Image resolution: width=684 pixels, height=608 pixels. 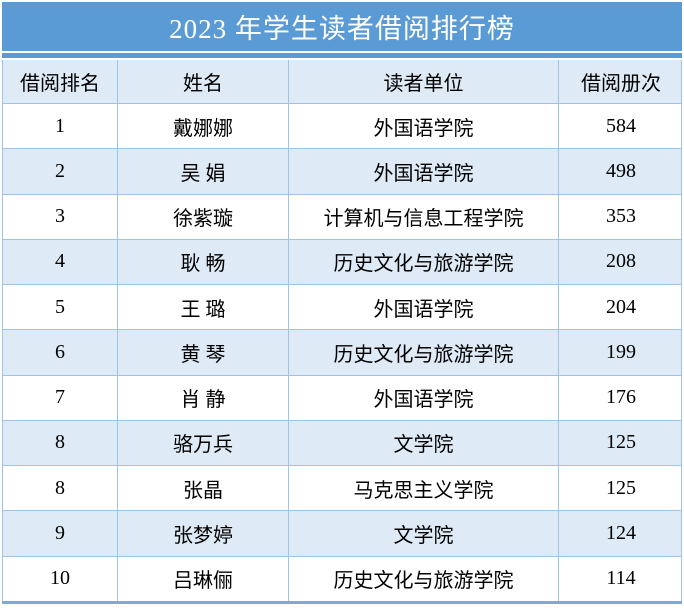 I want to click on table-row: 8 张晶 马克思主义学院 125, so click(x=342, y=489).